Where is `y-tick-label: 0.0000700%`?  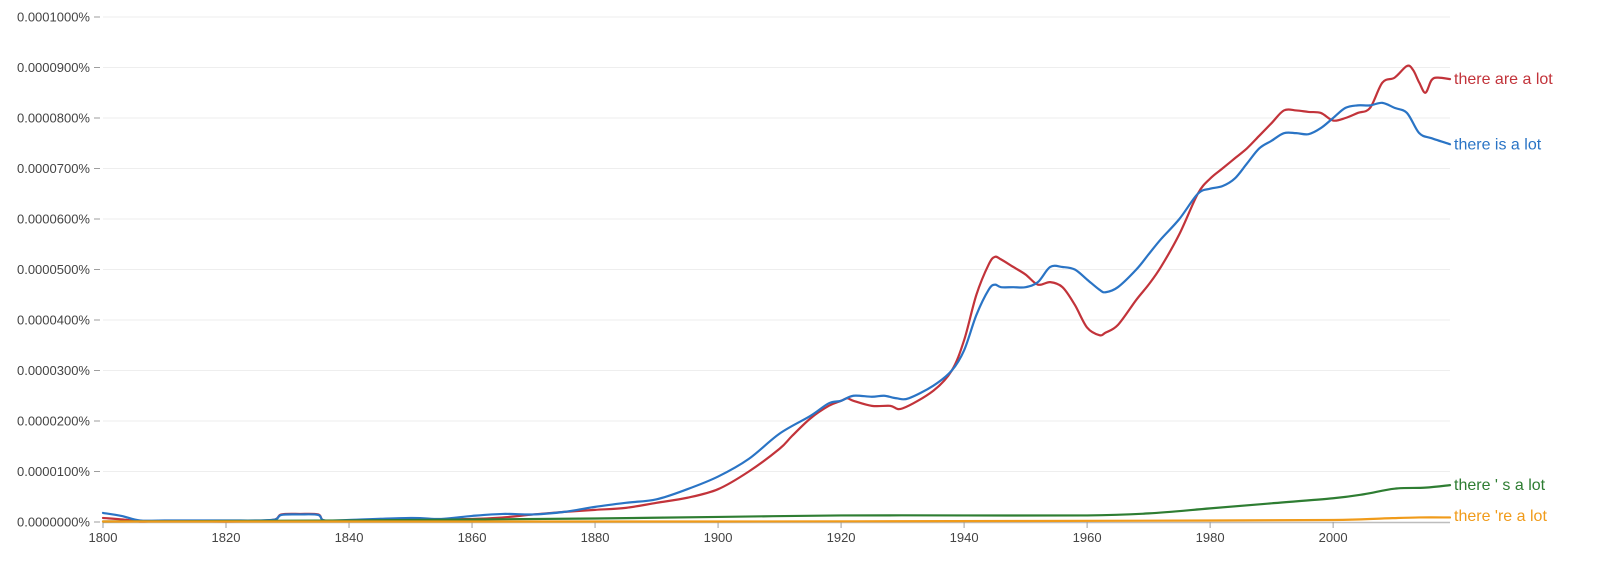
y-tick-label: 0.0000700% is located at coordinates (53, 168).